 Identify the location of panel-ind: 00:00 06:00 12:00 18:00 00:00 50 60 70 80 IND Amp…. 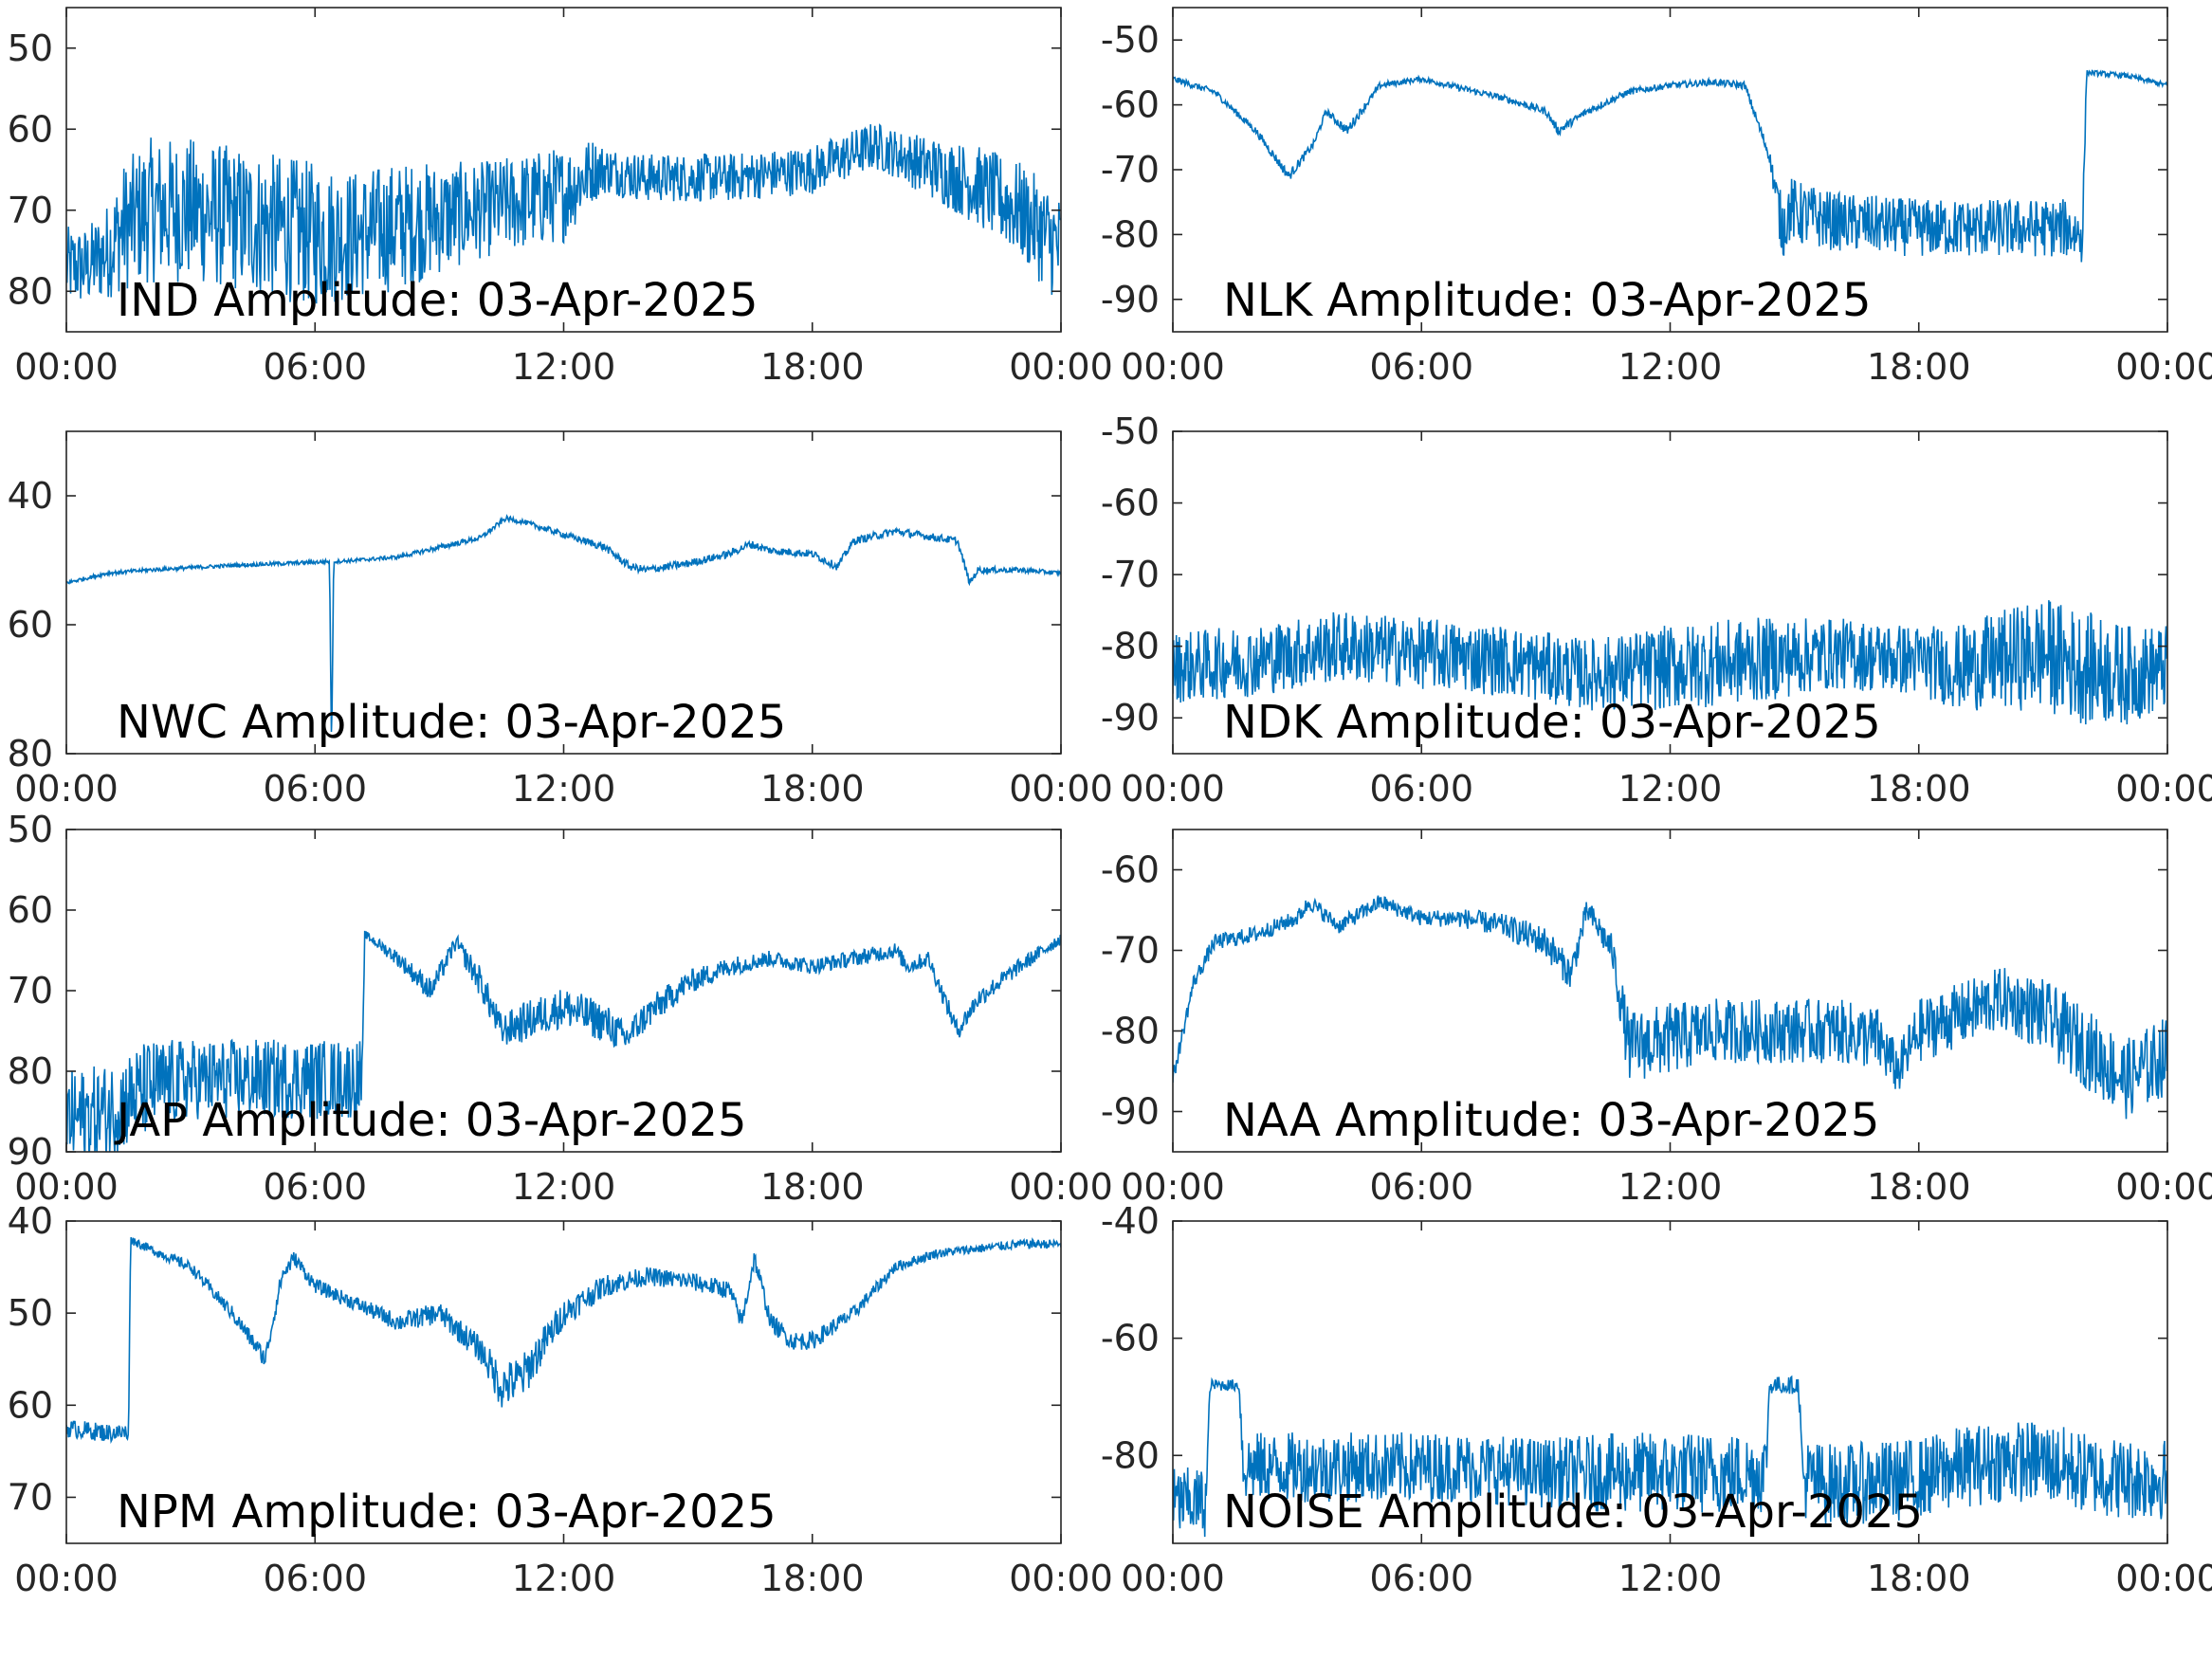
(560, 197).